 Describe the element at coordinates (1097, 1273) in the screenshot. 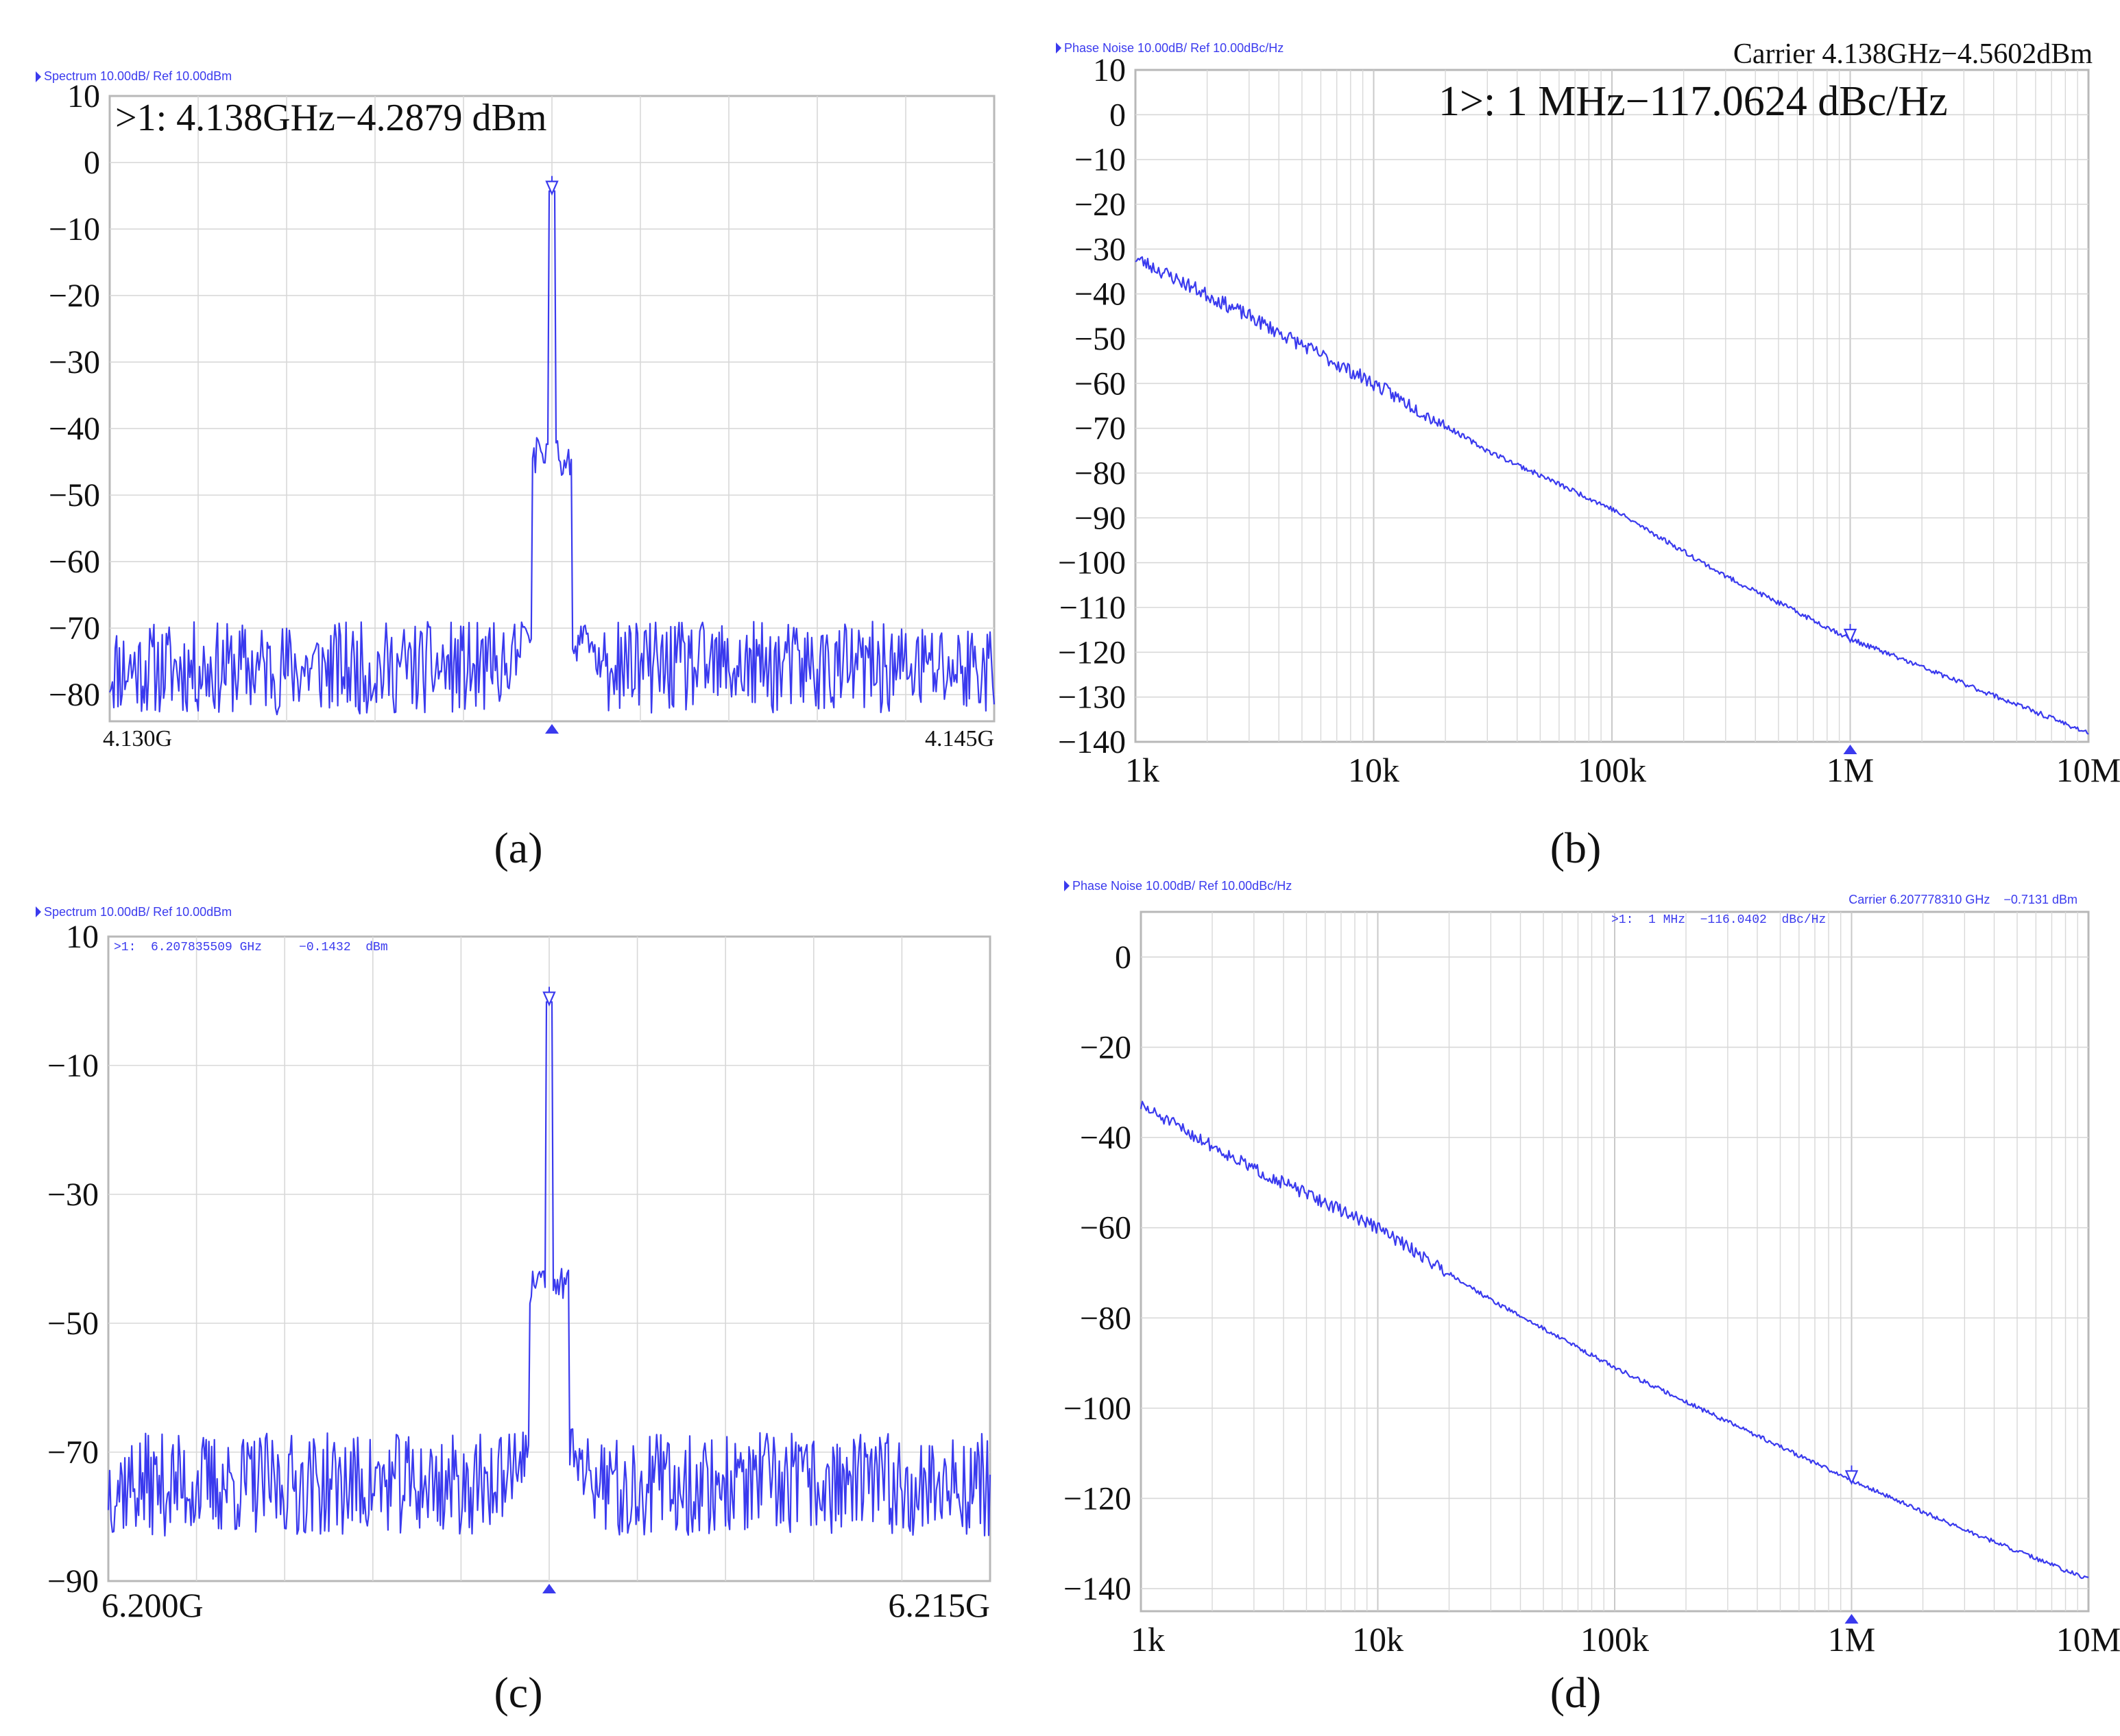

I see `panel-d-y-tick-labels: 0 −20 −40 −60 −80 −100 −120 −140` at that location.